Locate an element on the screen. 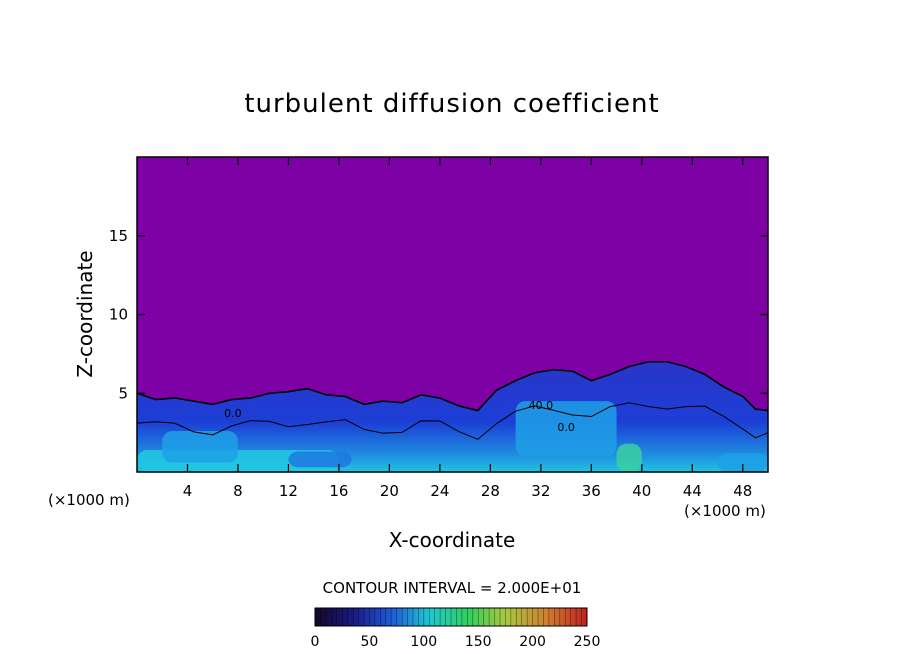 The image size is (904, 654). colorbar-tick-label: 150 is located at coordinates (478, 642).